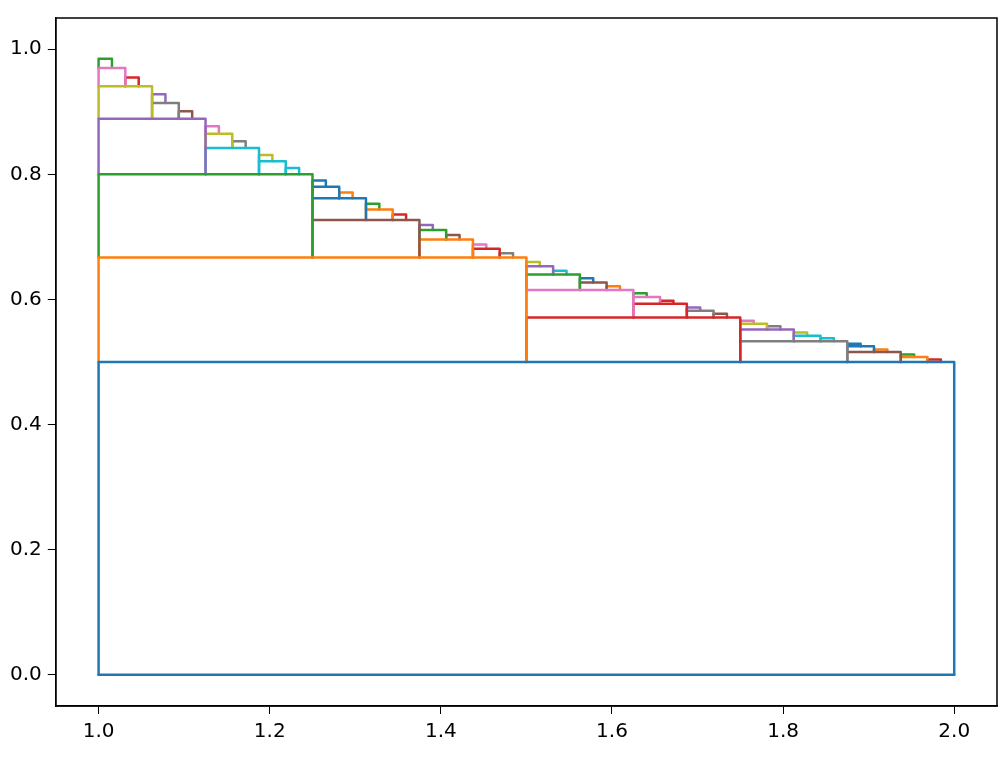 The width and height of the screenshot is (1001, 758). Describe the element at coordinates (25, 672) in the screenshot. I see `y-tick-label: 0.0` at that location.